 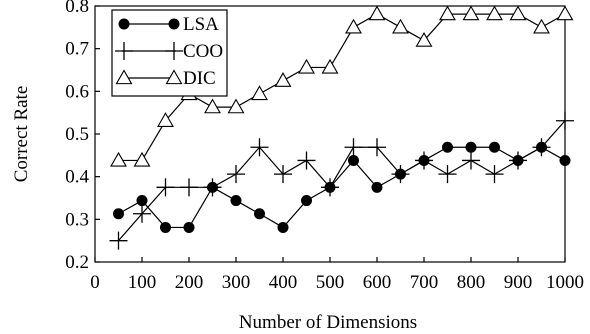 I want to click on x-tick-label: 300, so click(x=236, y=282).